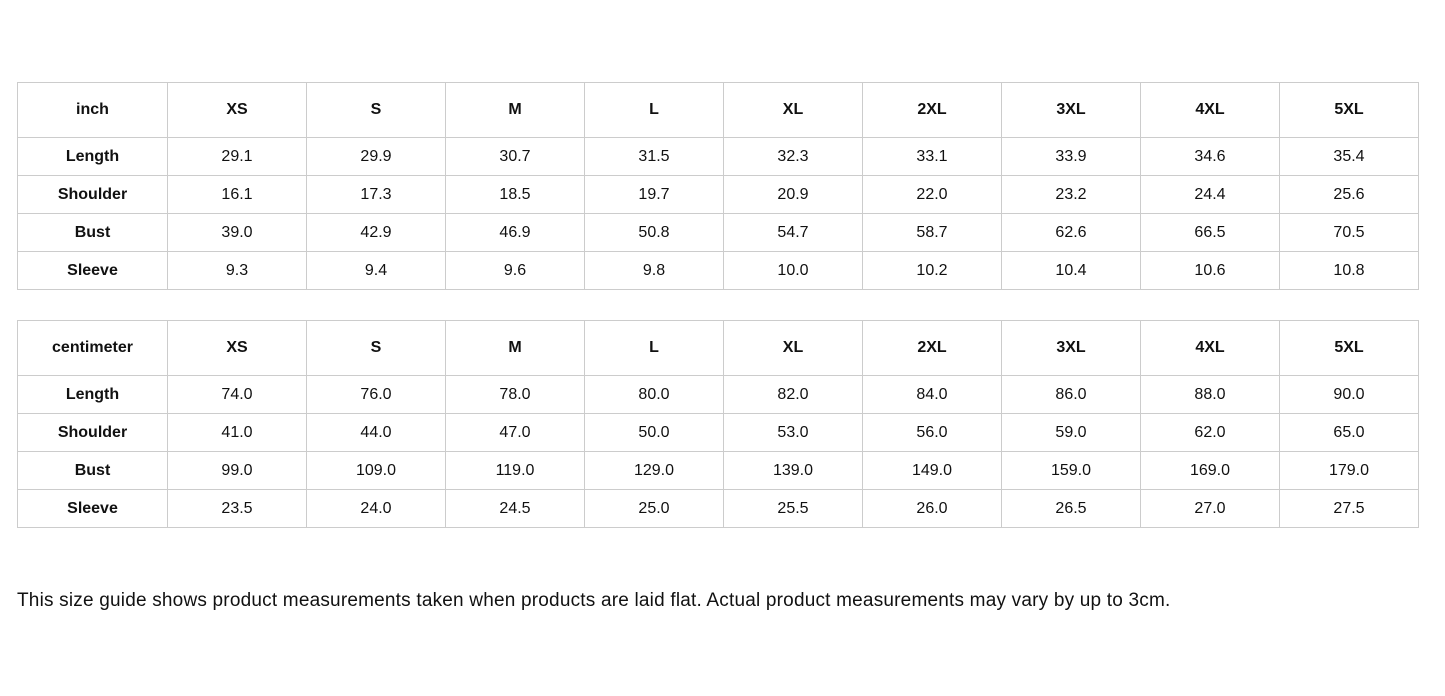 The width and height of the screenshot is (1445, 696). Describe the element at coordinates (237, 156) in the screenshot. I see `measurement-value-cell: 29.1` at that location.